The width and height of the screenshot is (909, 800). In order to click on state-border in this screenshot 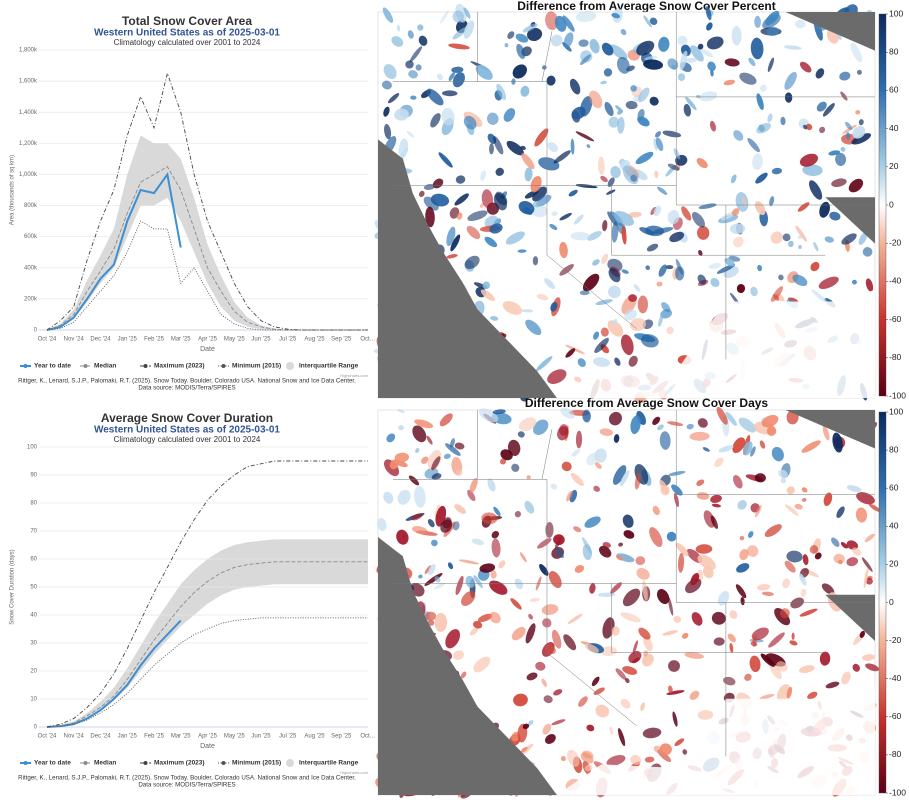, I will do `click(547, 454)`.